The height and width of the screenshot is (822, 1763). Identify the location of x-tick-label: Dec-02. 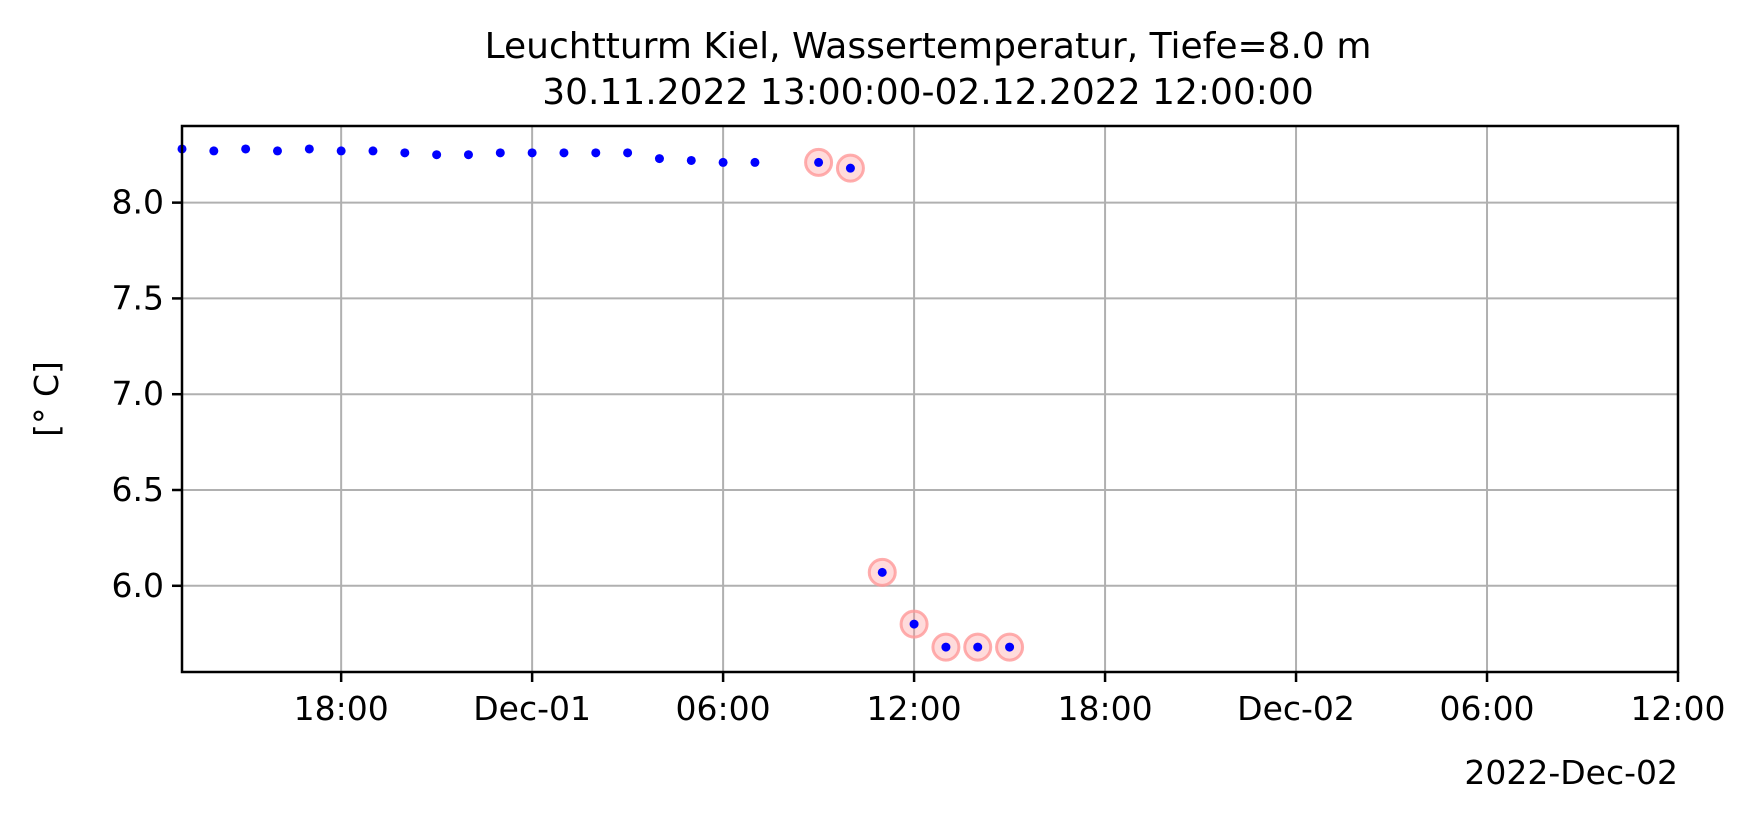
(1296, 708).